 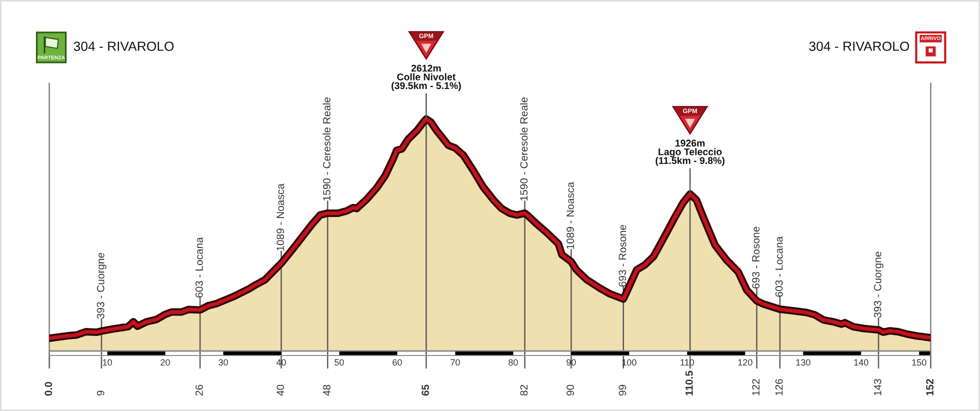 What do you see at coordinates (48, 389) in the screenshot?
I see `x-tick-label: 0.0` at bounding box center [48, 389].